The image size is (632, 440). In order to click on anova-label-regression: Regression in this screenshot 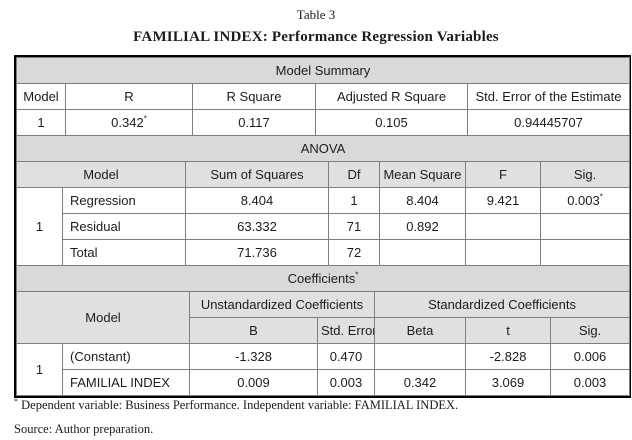, I will do `click(124, 200)`.